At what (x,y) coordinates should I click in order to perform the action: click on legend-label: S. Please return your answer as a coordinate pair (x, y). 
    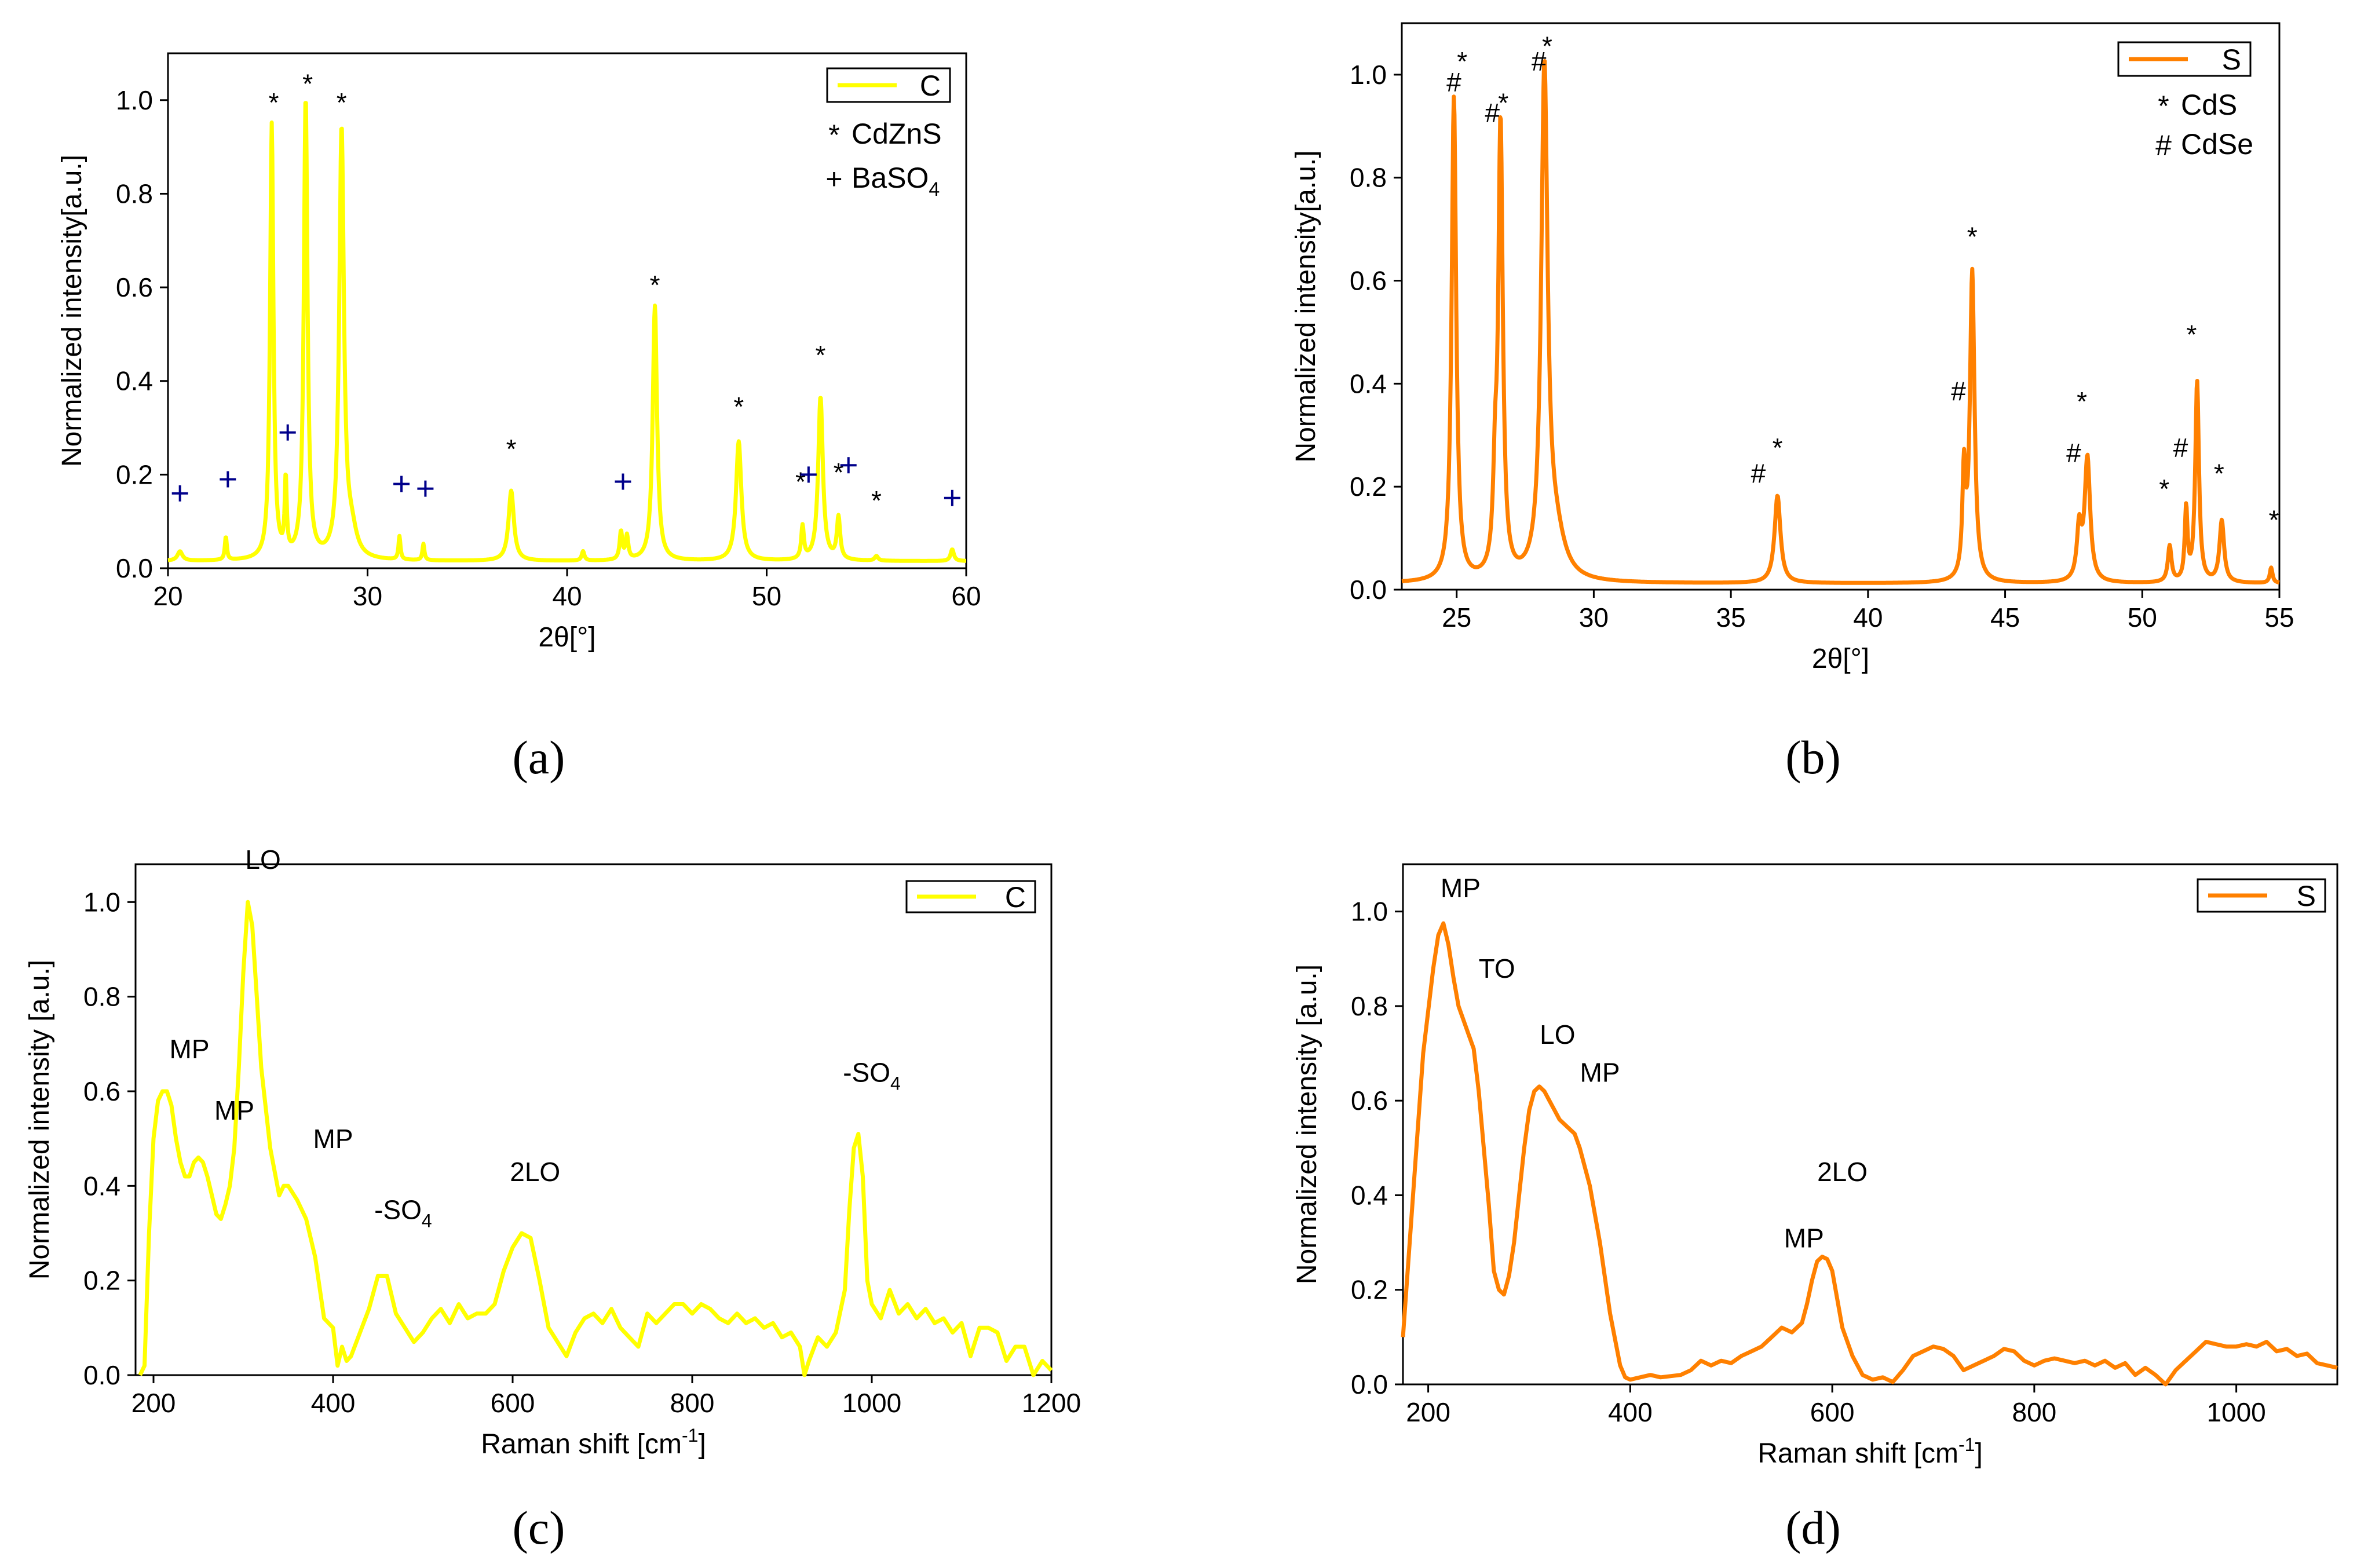
    Looking at the image, I should click on (2231, 59).